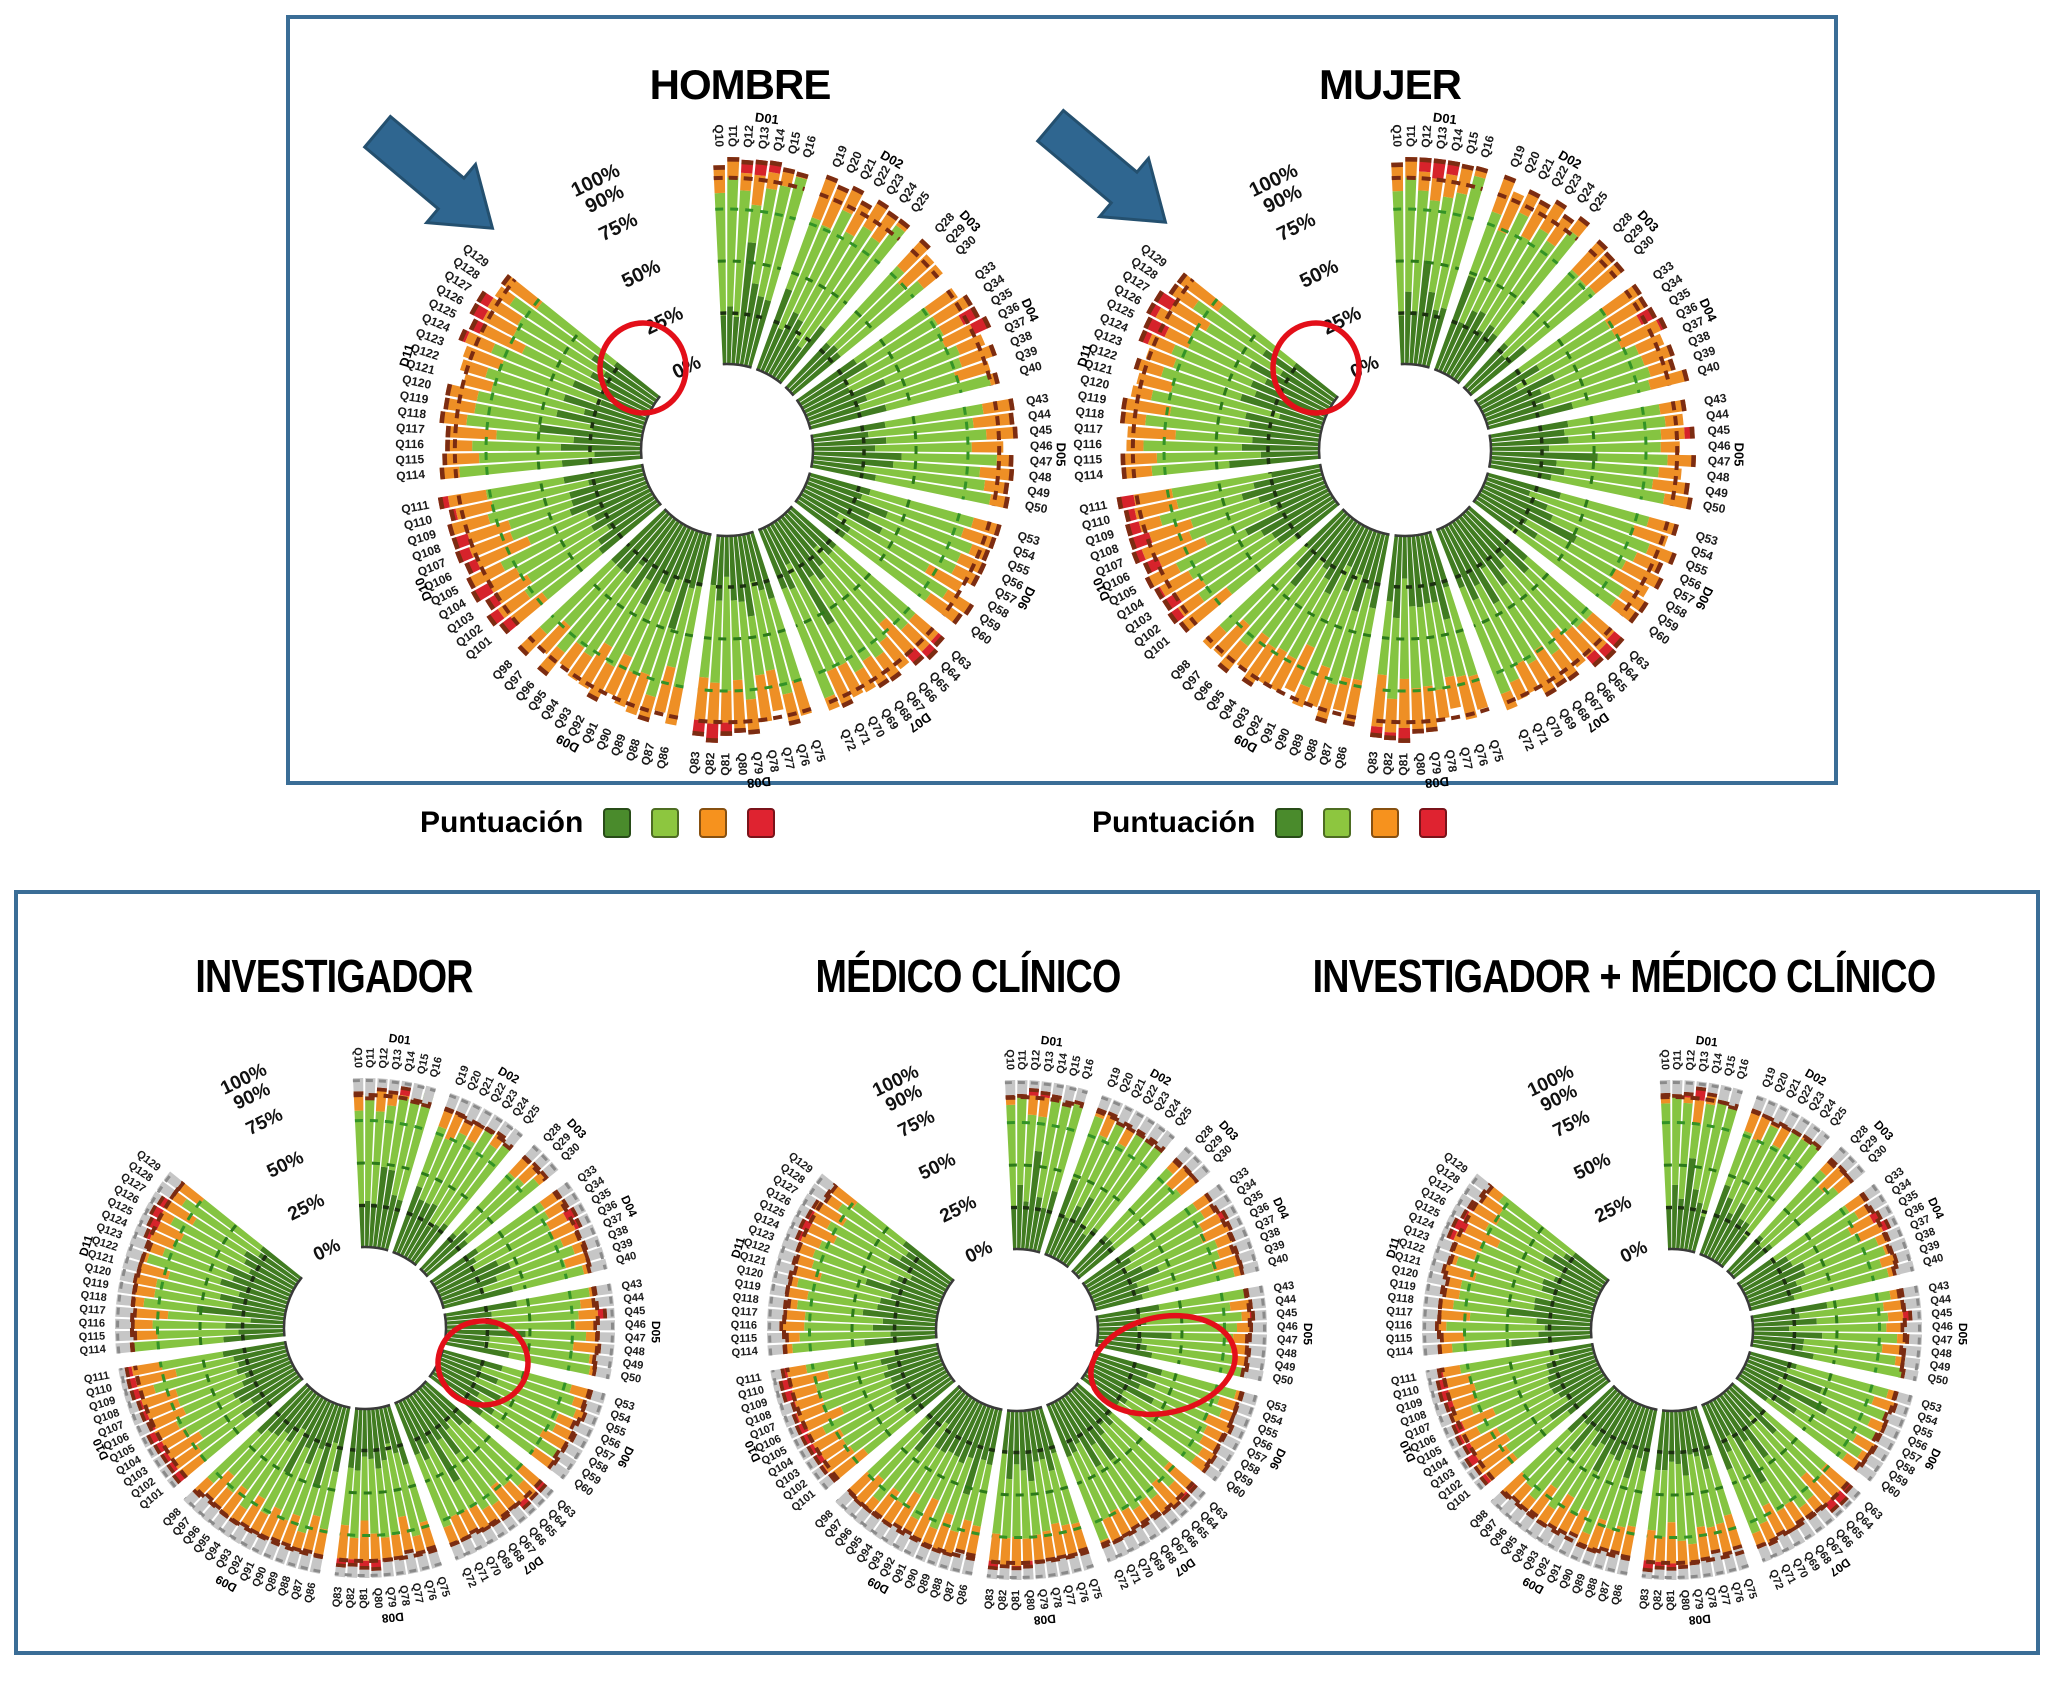 This screenshot has width=2055, height=1685. What do you see at coordinates (779, 139) in the screenshot?
I see `svg-text: Q14` at bounding box center [779, 139].